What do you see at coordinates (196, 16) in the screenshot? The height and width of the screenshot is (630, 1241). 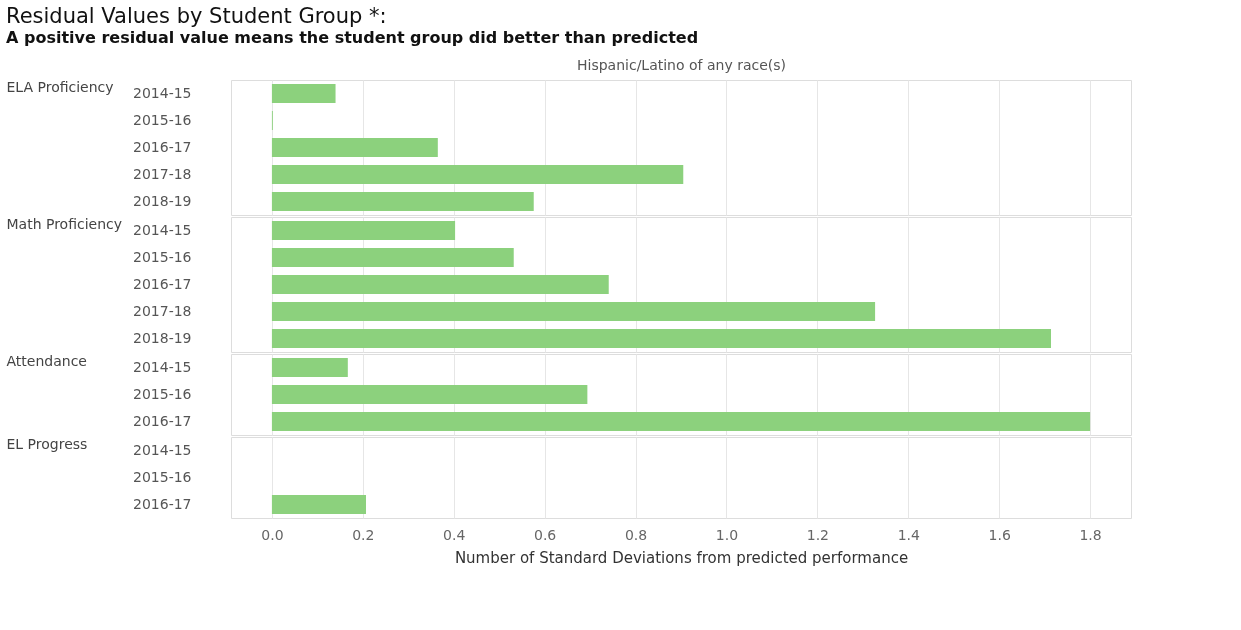 I see `chart-title: Residual Values by Student Group *:` at bounding box center [196, 16].